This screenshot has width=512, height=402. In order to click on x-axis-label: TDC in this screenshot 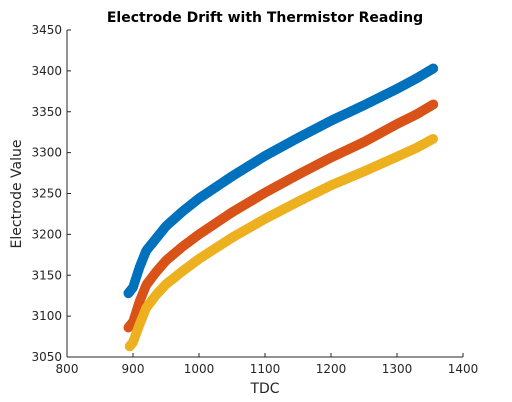, I will do `click(264, 389)`.